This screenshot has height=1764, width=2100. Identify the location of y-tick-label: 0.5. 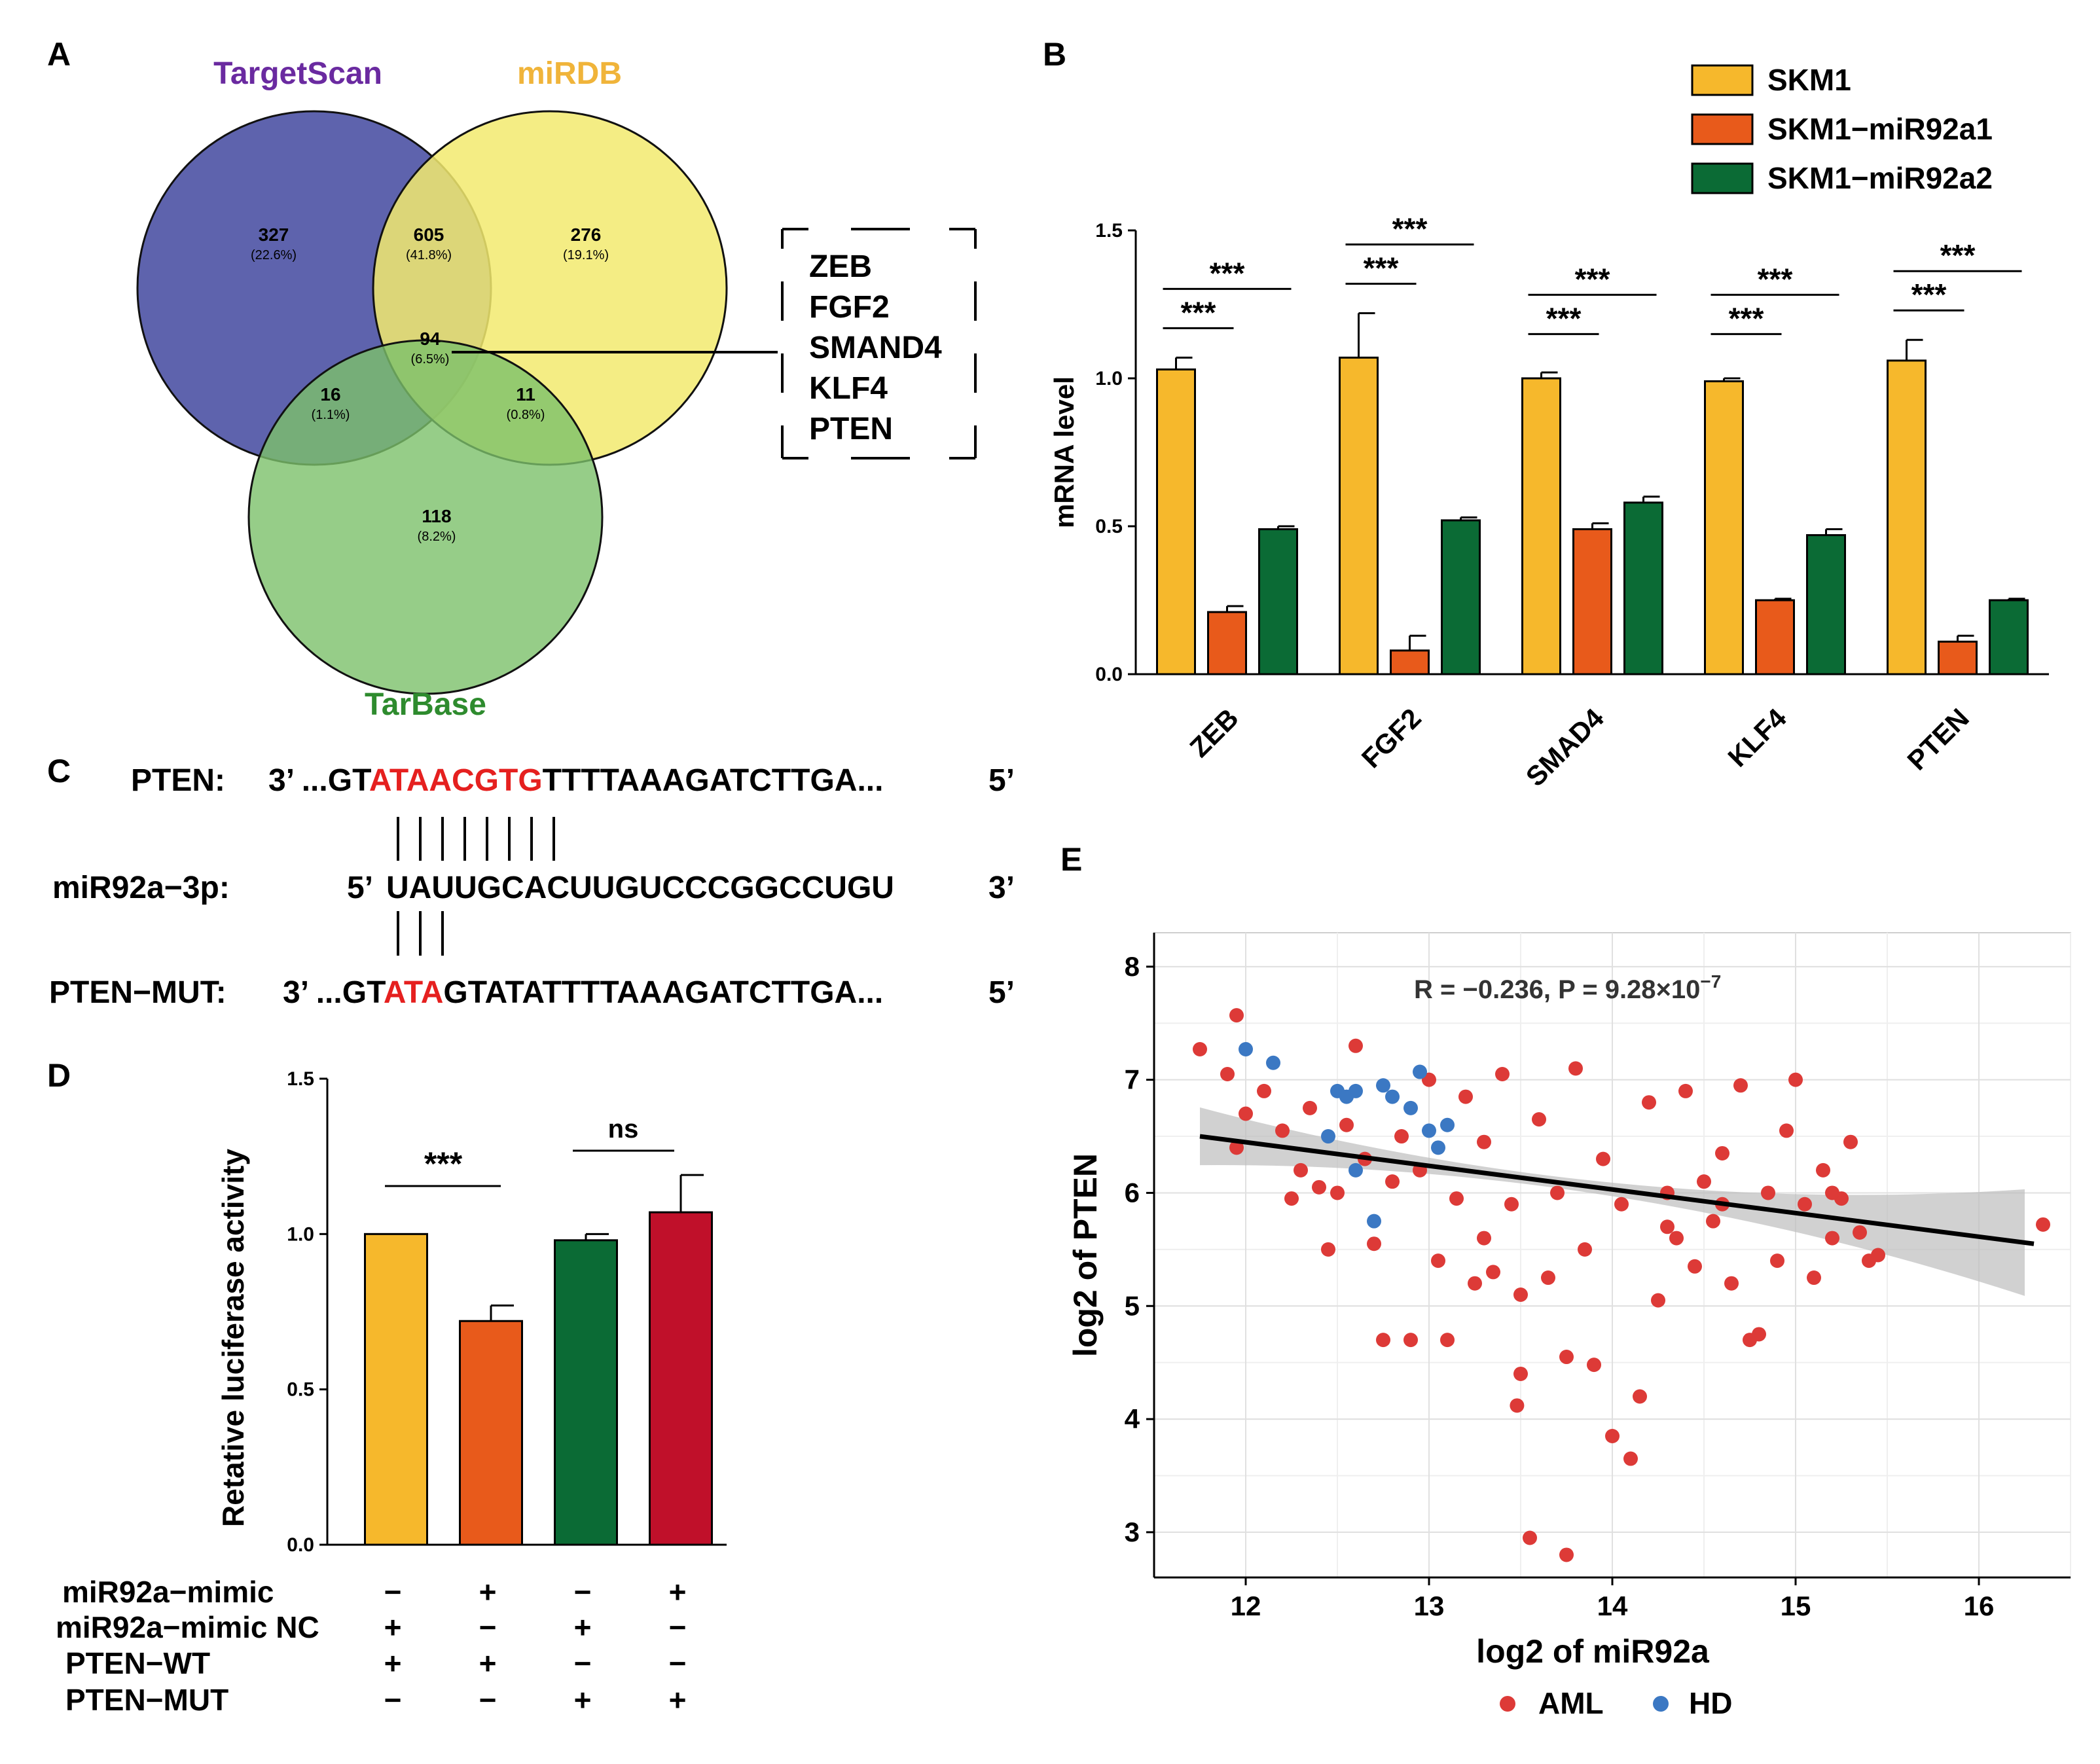
(1109, 526).